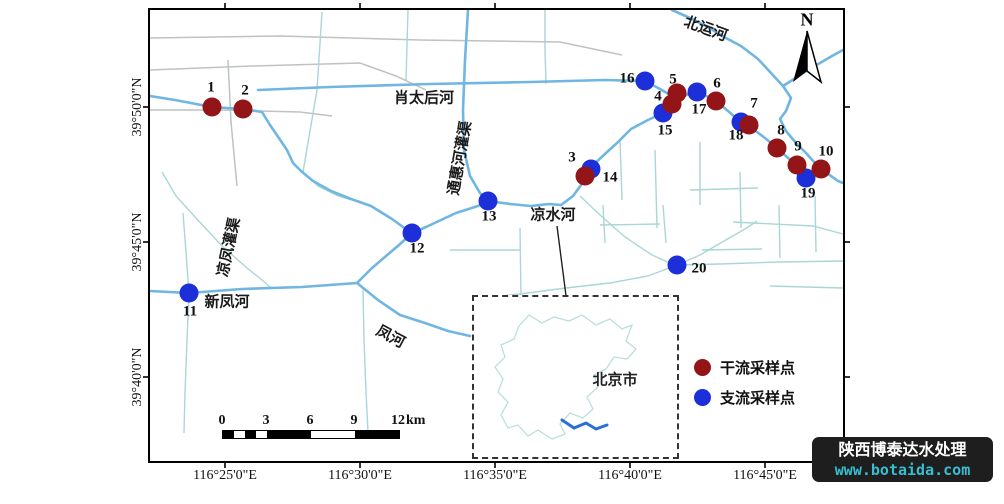  I want to click on sampling-point-label-11: 11, so click(190, 311).